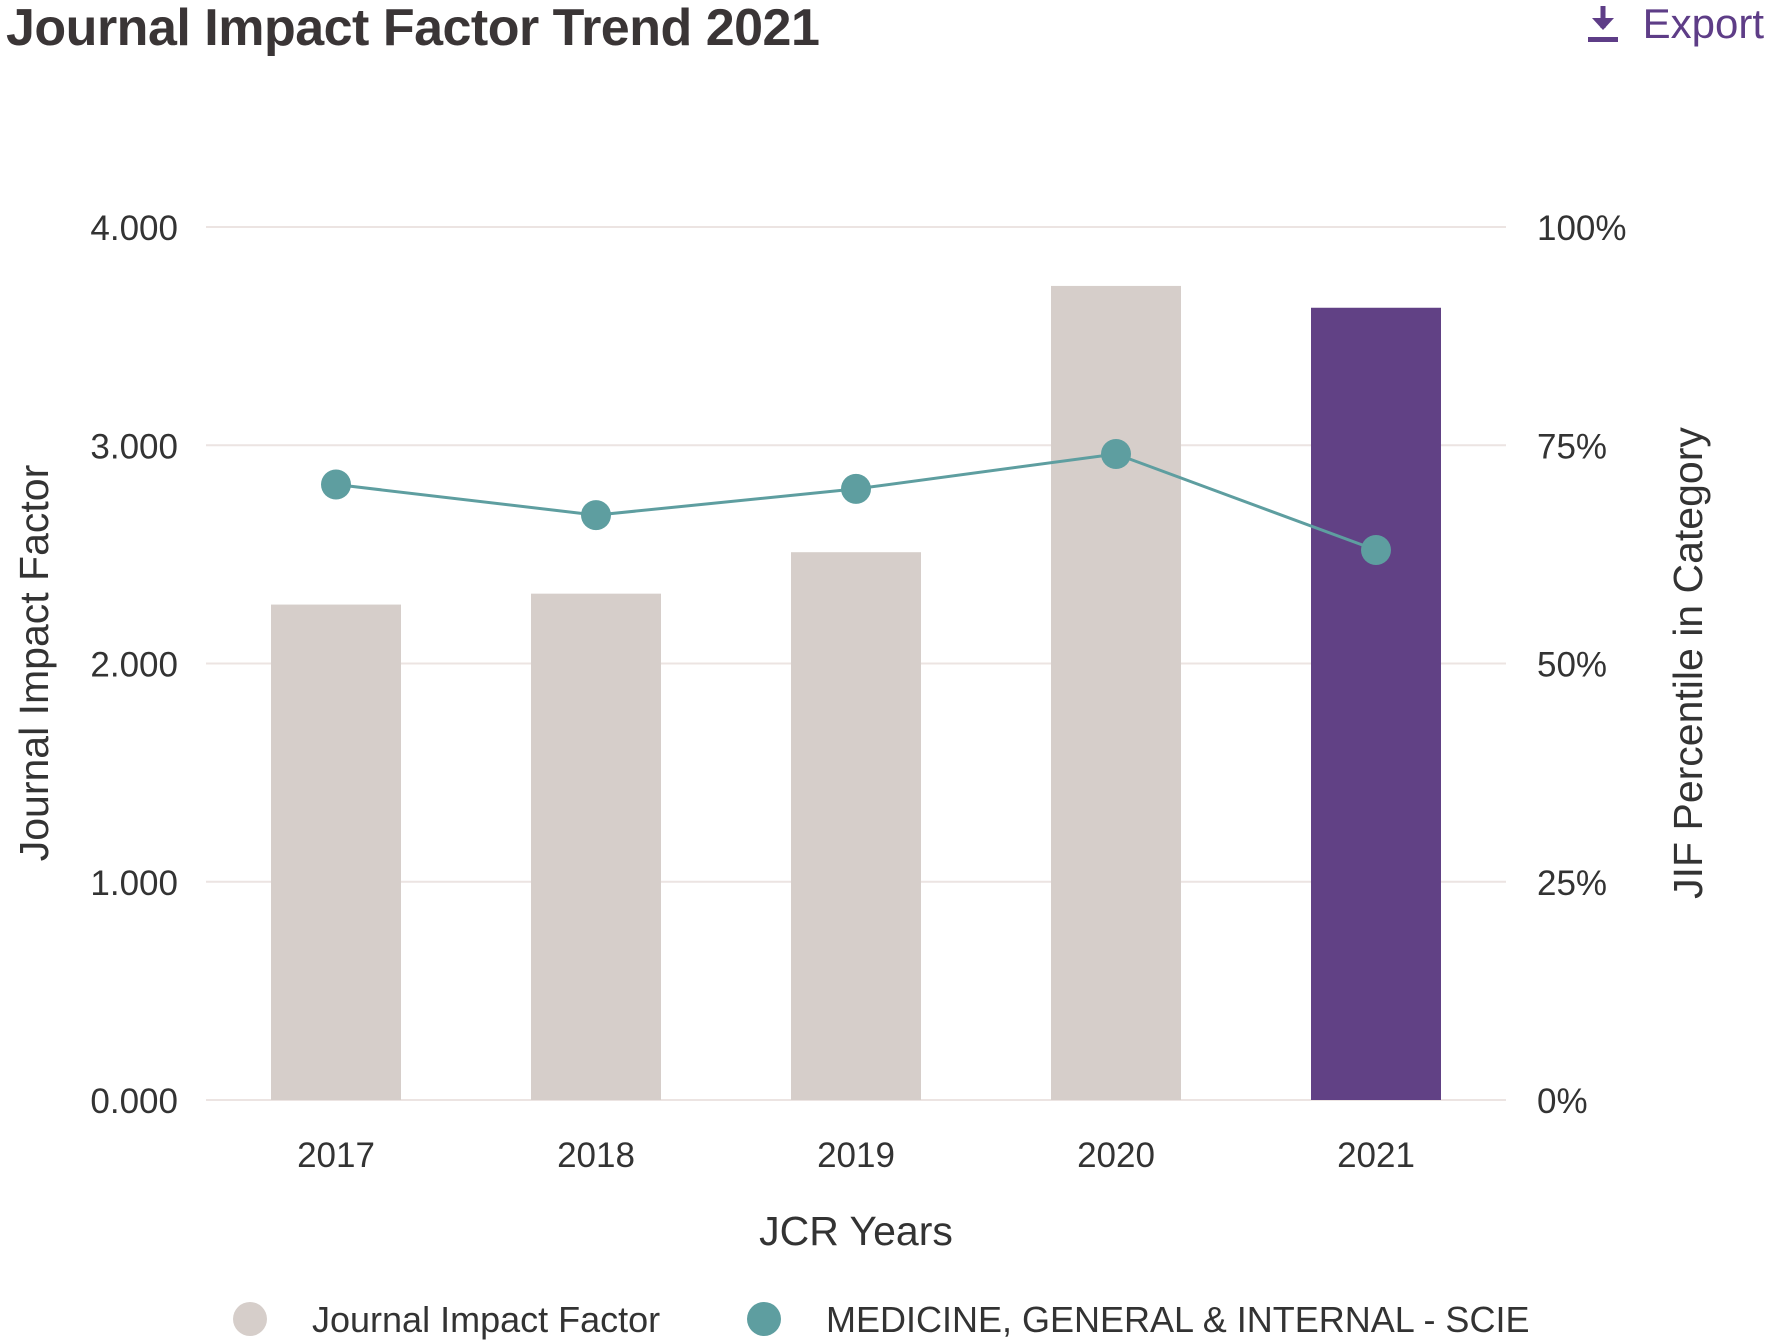 This screenshot has height=1342, width=1772. Describe the element at coordinates (1116, 453) in the screenshot. I see `percentile-point-2020` at that location.